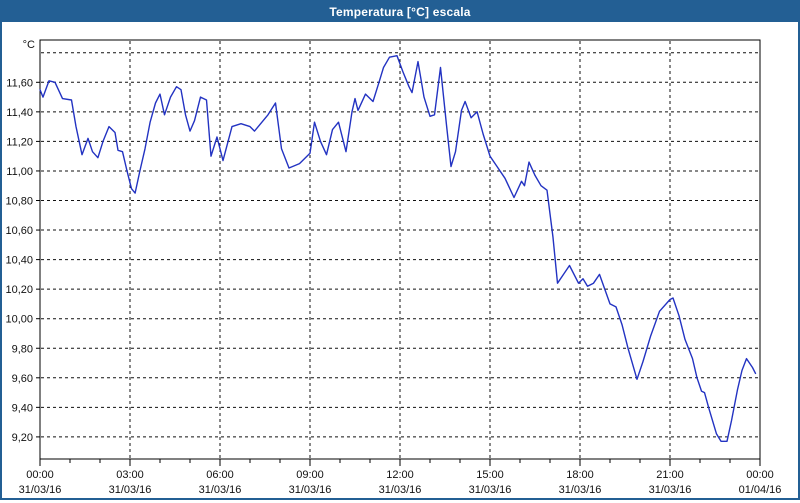 The height and width of the screenshot is (503, 800). I want to click on x-axis-time-label: 09:00, so click(310, 475).